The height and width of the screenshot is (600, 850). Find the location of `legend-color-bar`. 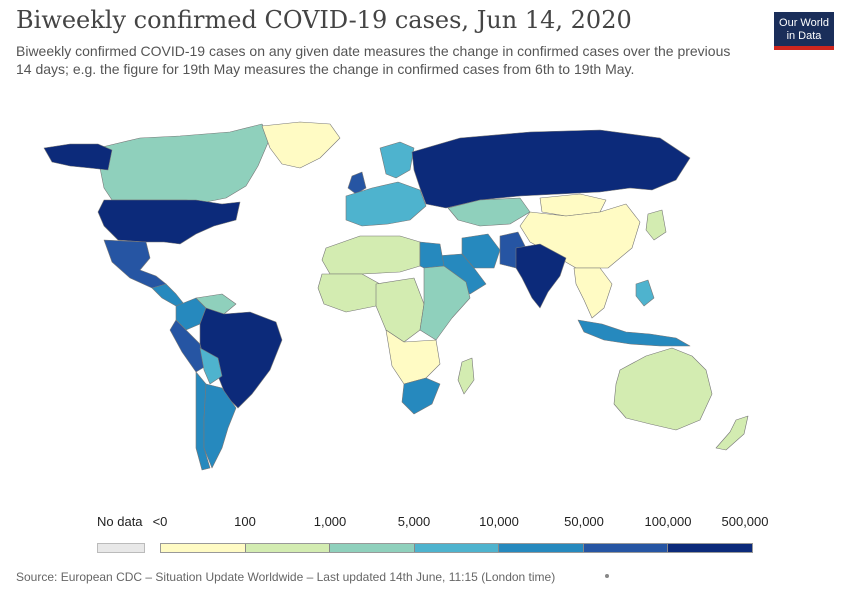

legend-color-bar is located at coordinates (456, 548).